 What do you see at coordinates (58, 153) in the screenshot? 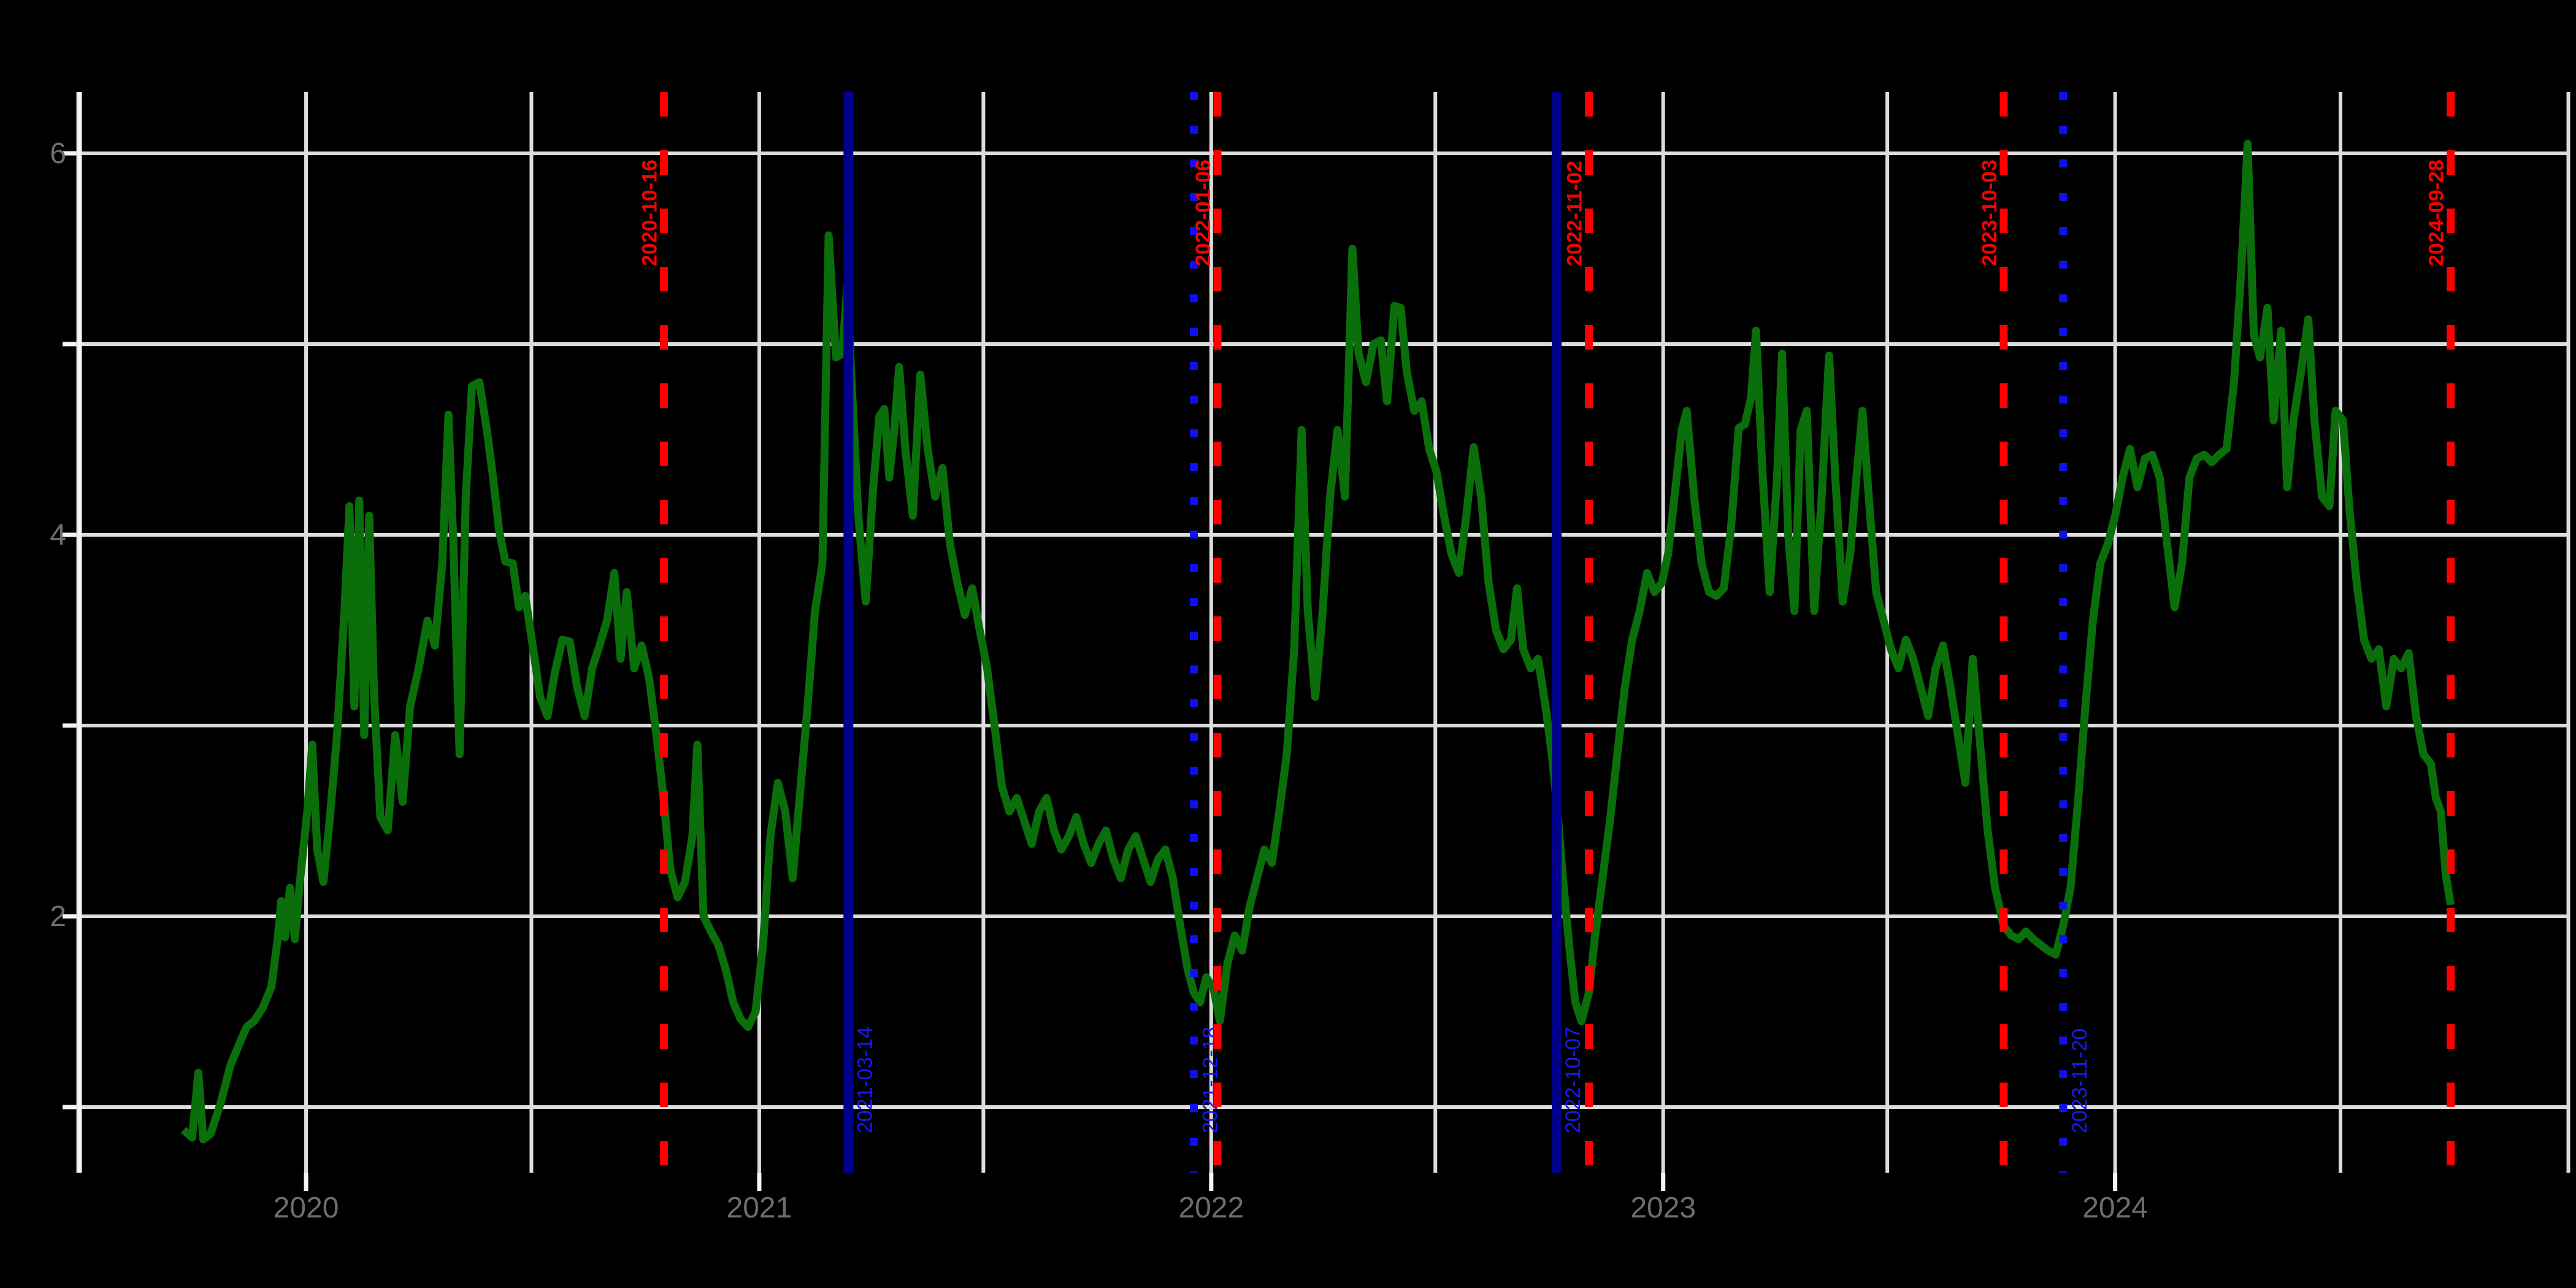
I see `y-tick-label: 6` at bounding box center [58, 153].